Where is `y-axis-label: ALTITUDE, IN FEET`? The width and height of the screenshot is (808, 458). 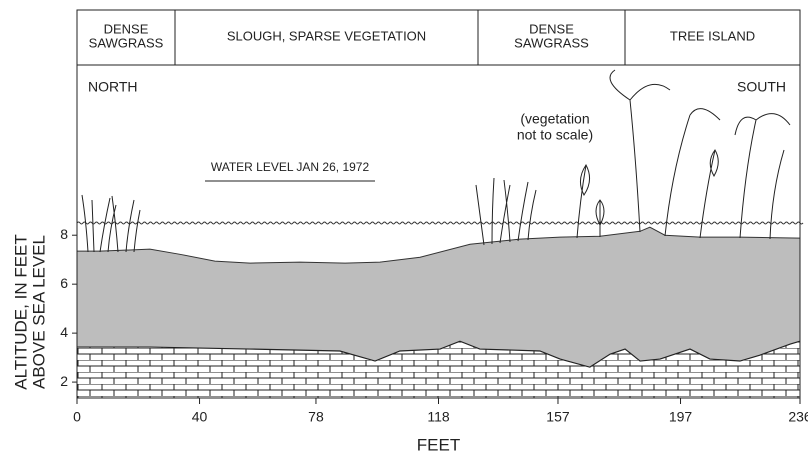
y-axis-label: ALTITUDE, IN FEET is located at coordinates (20, 312).